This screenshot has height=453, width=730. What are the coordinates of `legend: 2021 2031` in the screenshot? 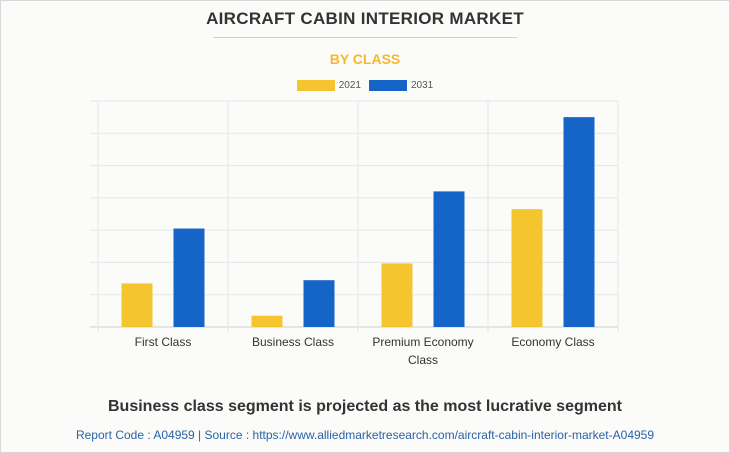 It's located at (365, 85).